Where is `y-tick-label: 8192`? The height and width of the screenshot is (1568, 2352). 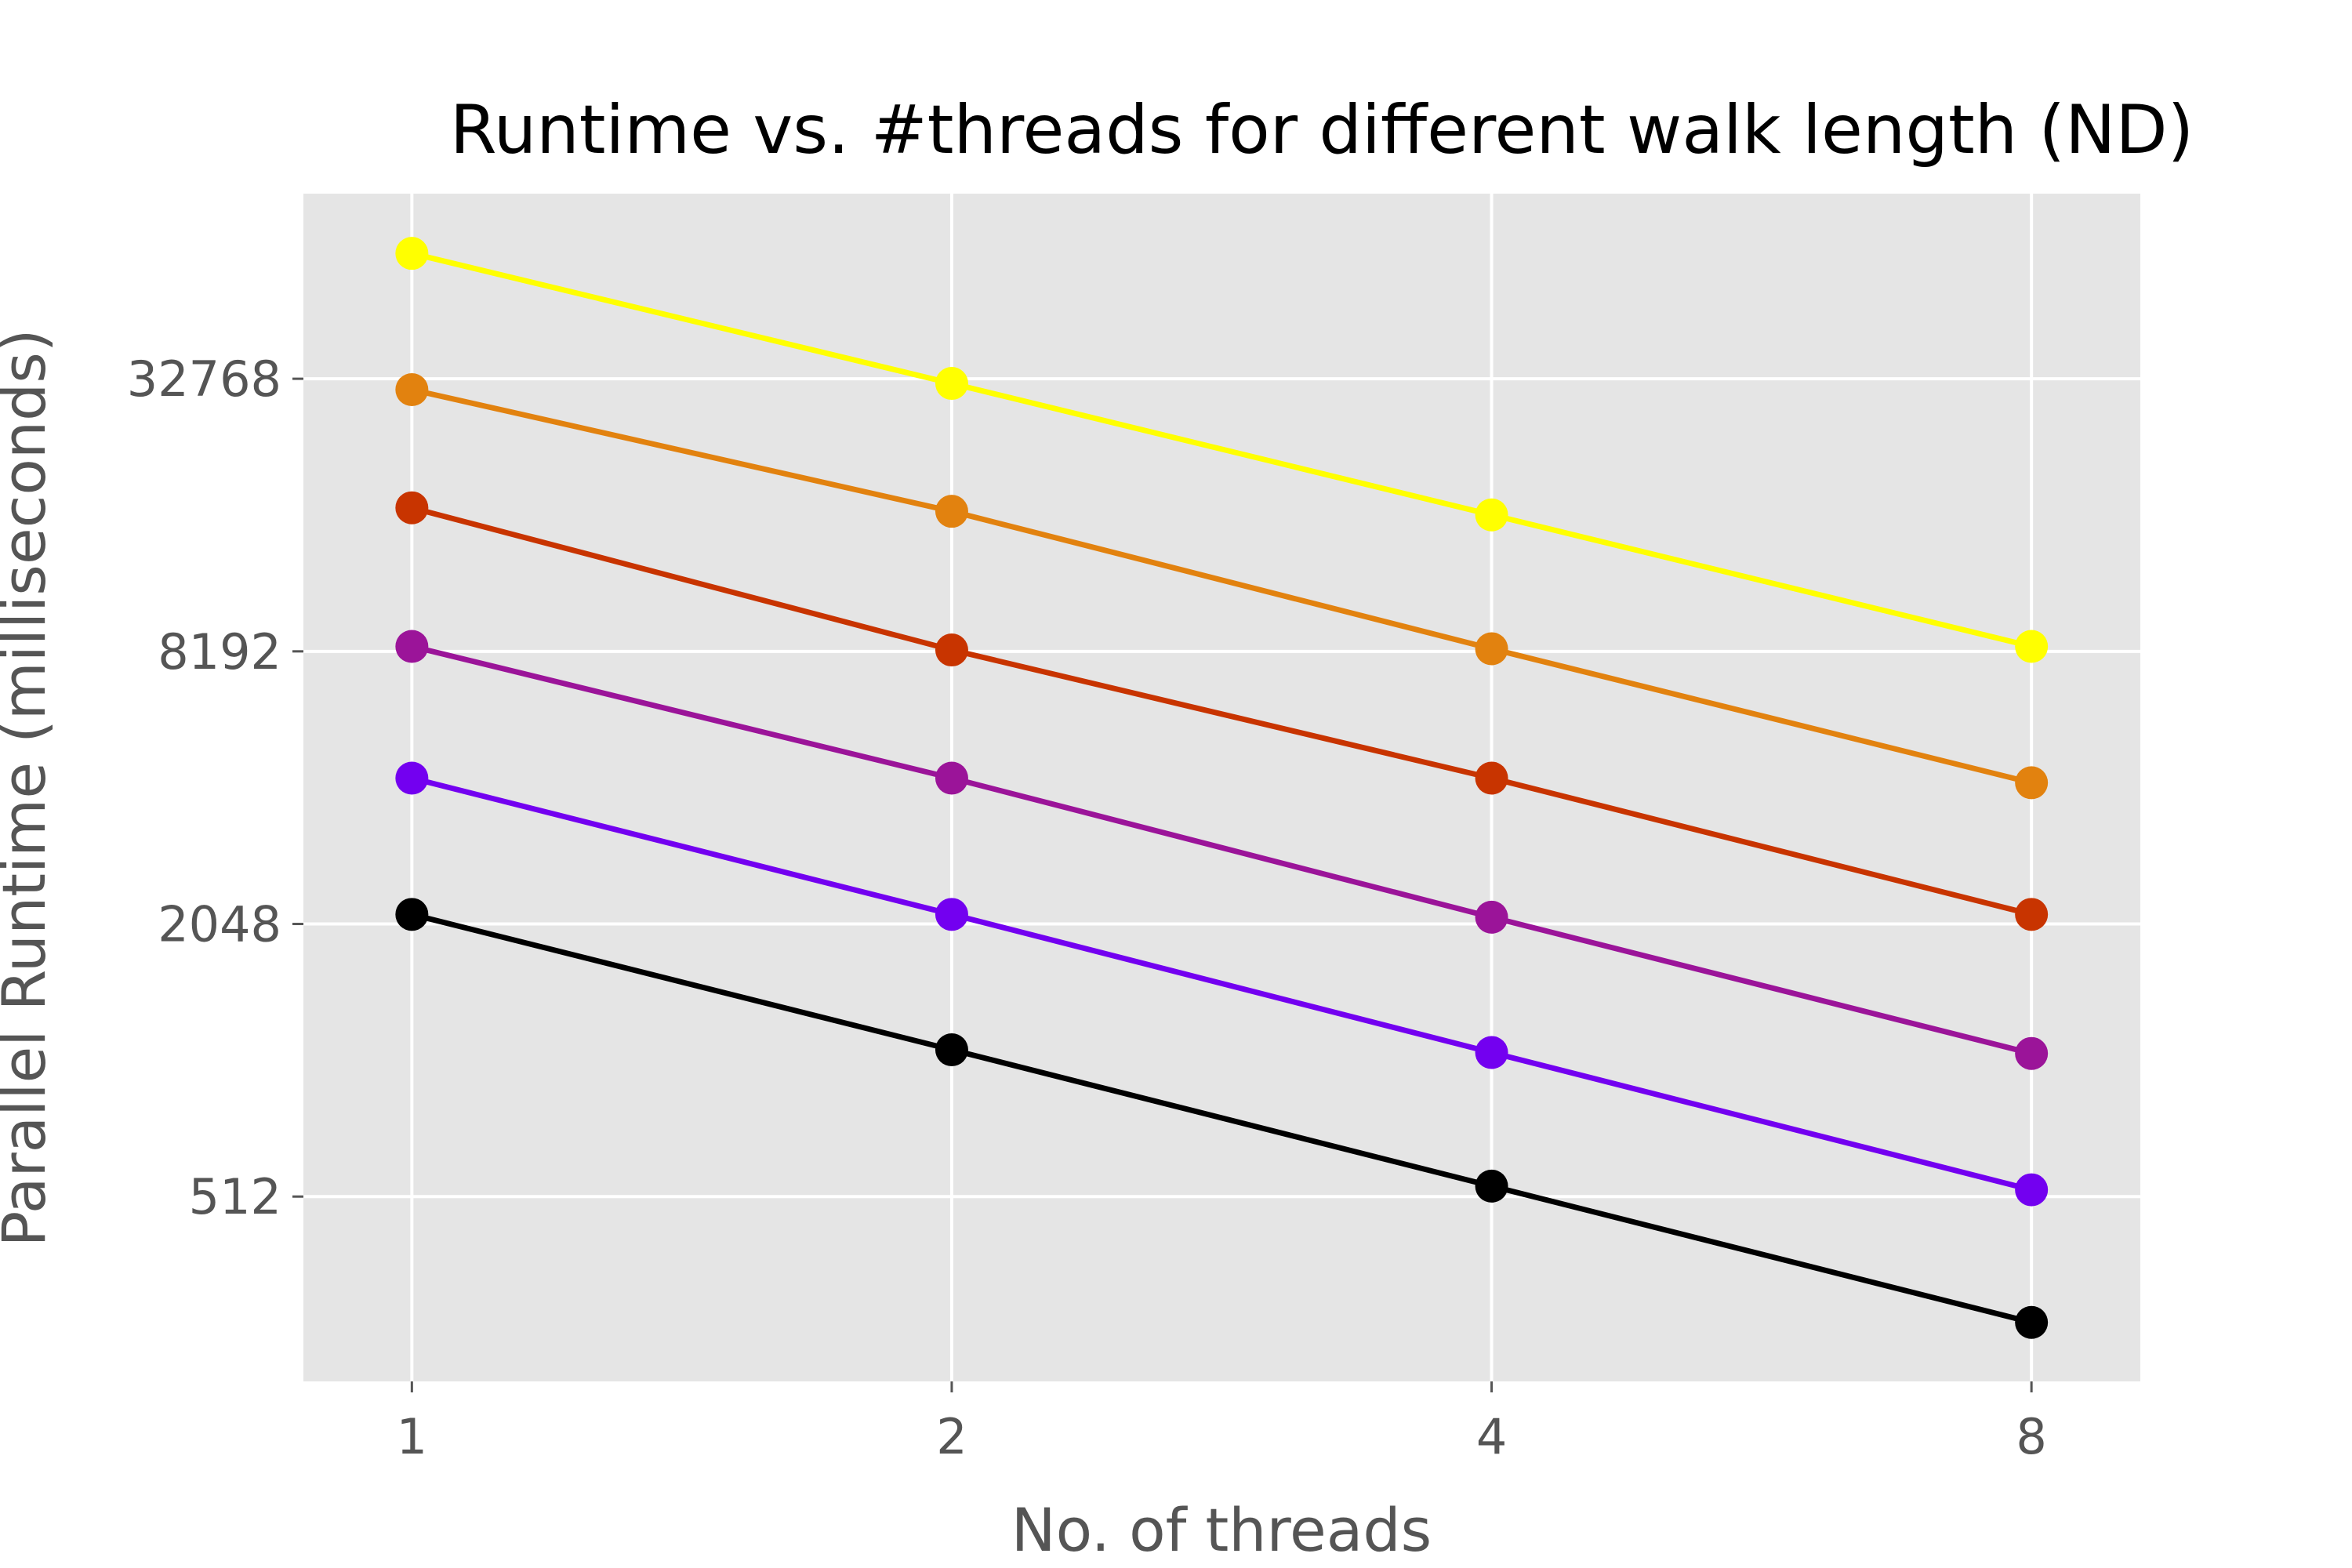 y-tick-label: 8192 is located at coordinates (219, 652).